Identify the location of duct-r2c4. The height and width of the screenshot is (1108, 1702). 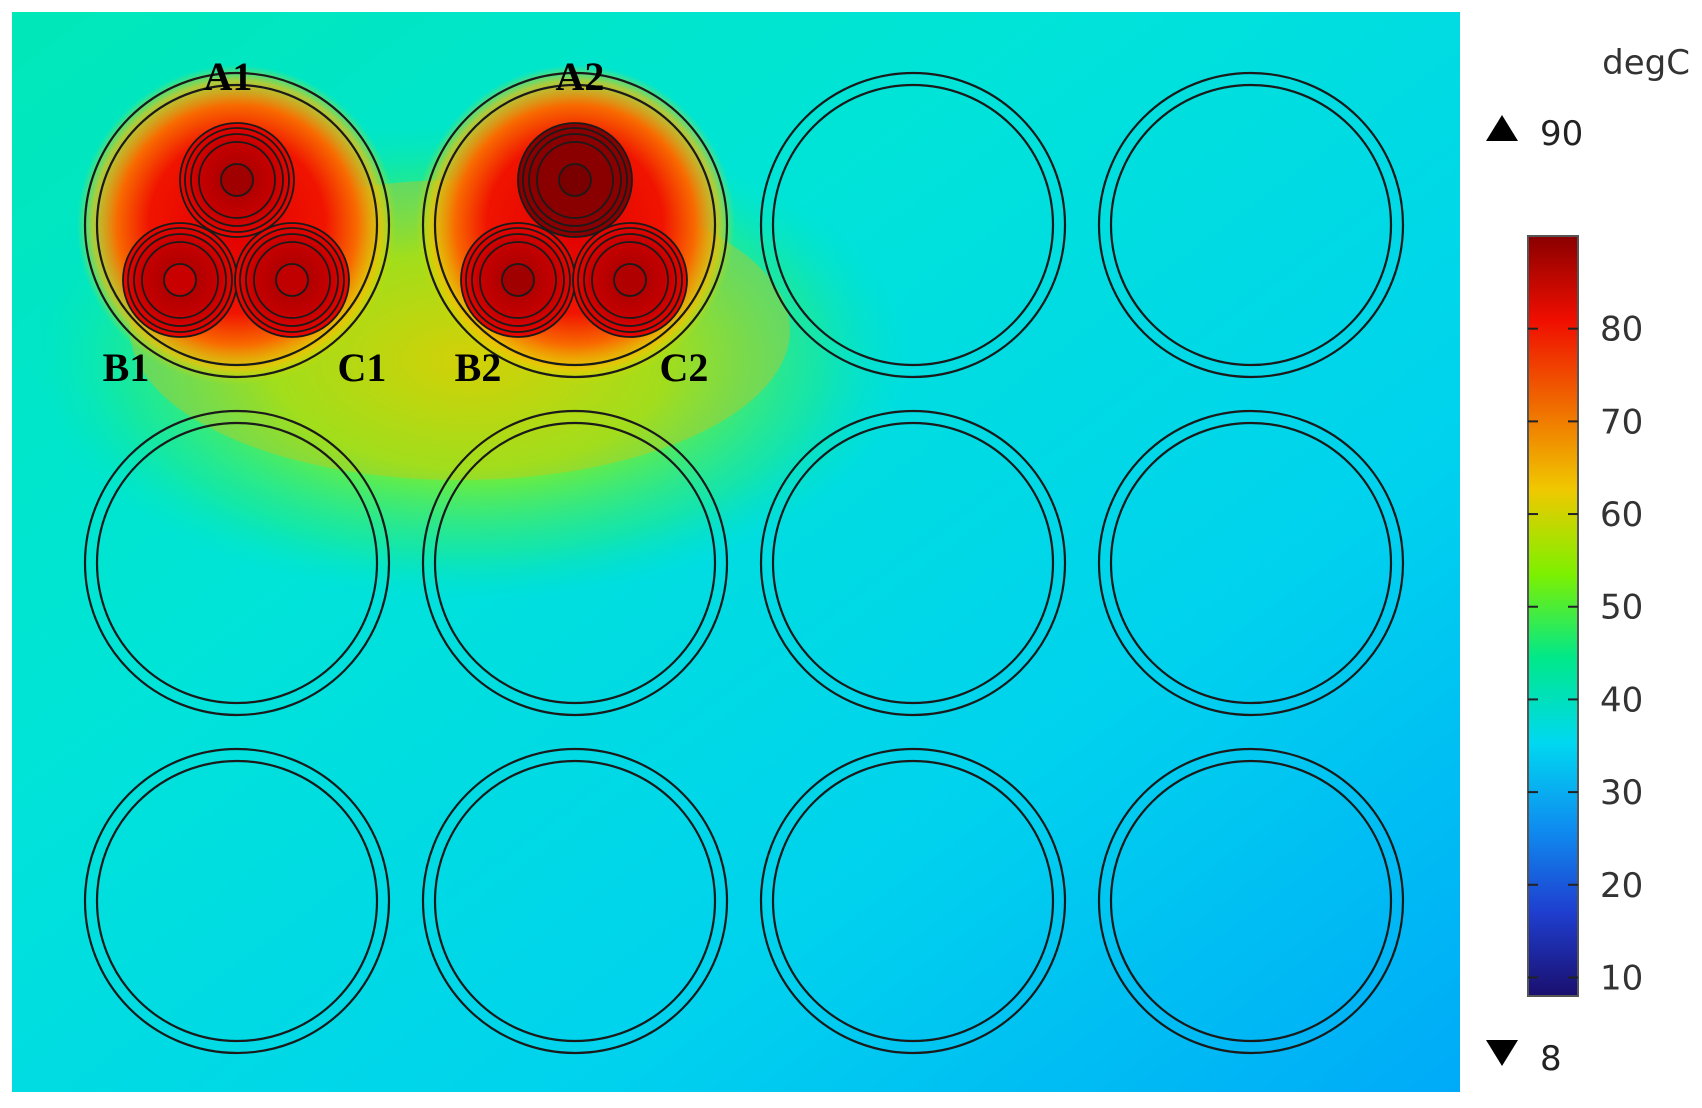
(1251, 563).